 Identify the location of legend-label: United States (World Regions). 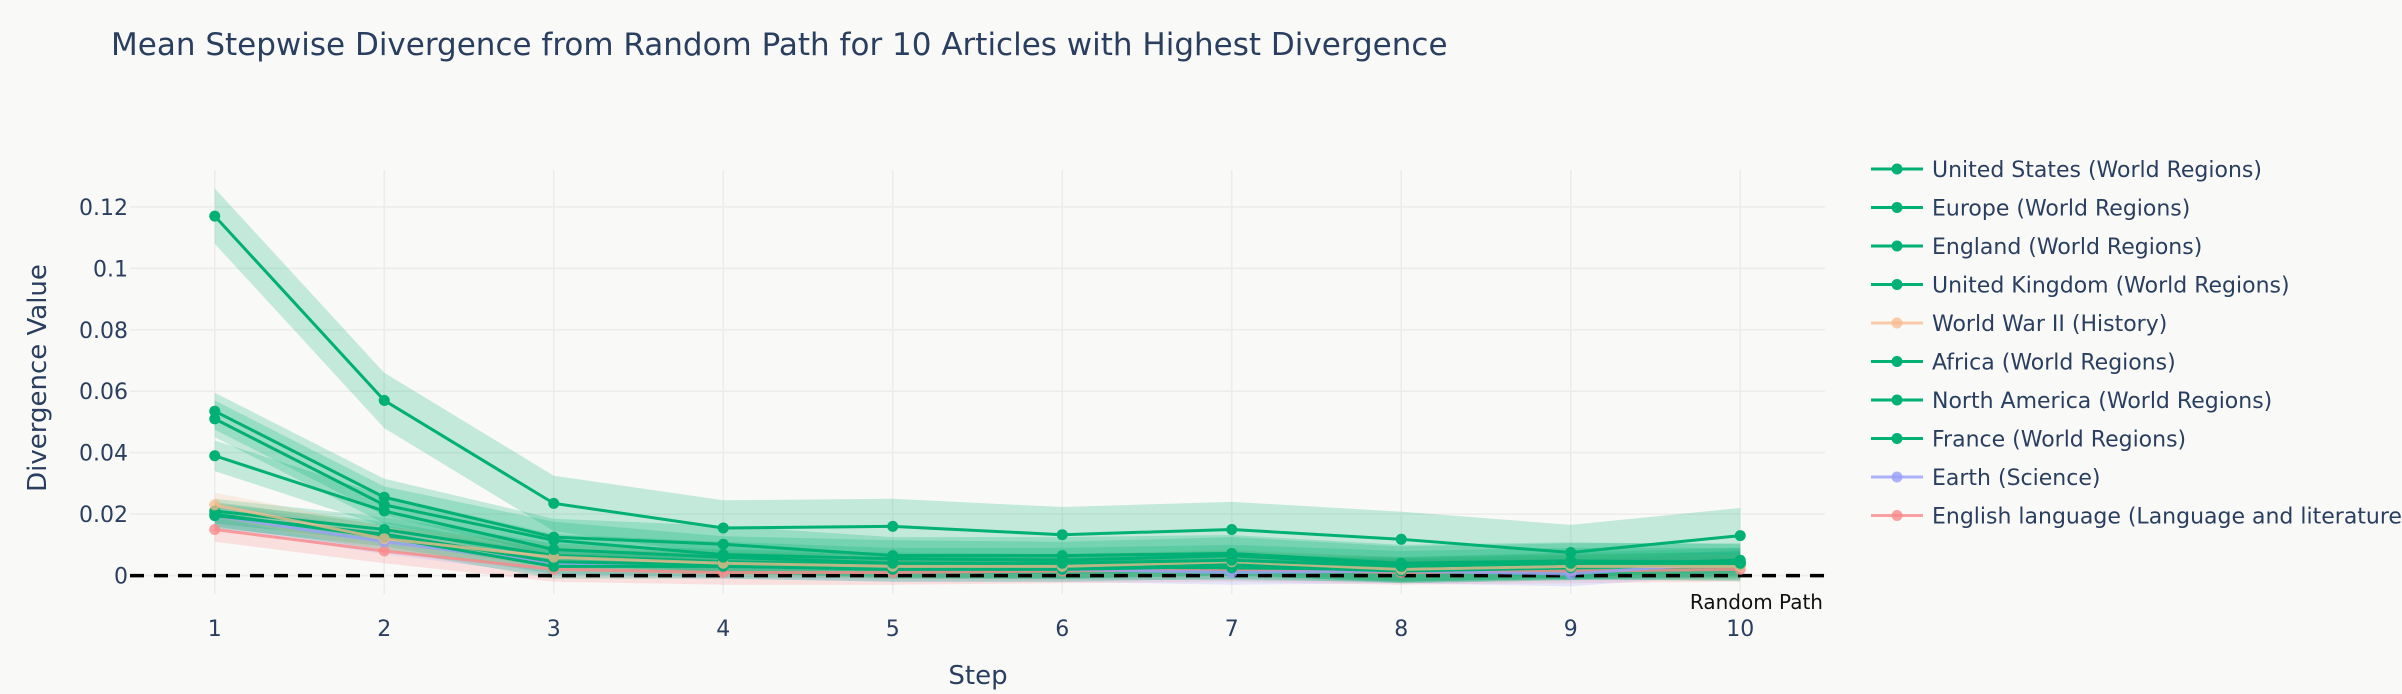
(2097, 170).